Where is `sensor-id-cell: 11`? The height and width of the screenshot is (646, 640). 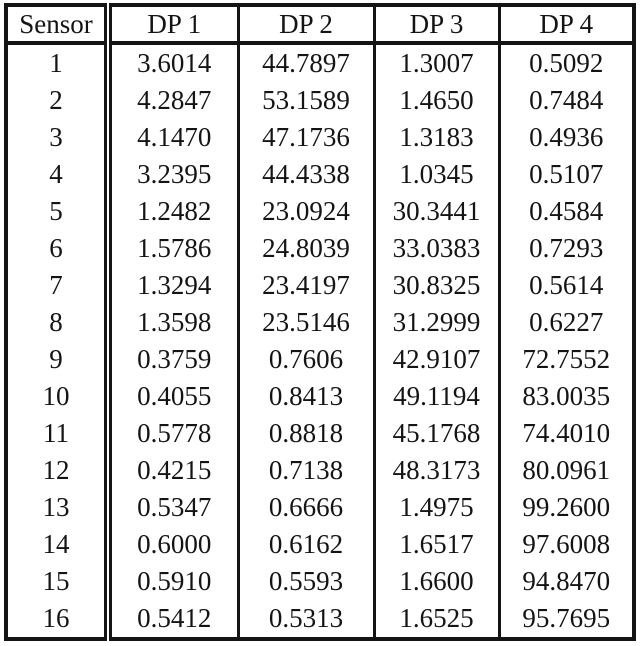 sensor-id-cell: 11 is located at coordinates (56, 433).